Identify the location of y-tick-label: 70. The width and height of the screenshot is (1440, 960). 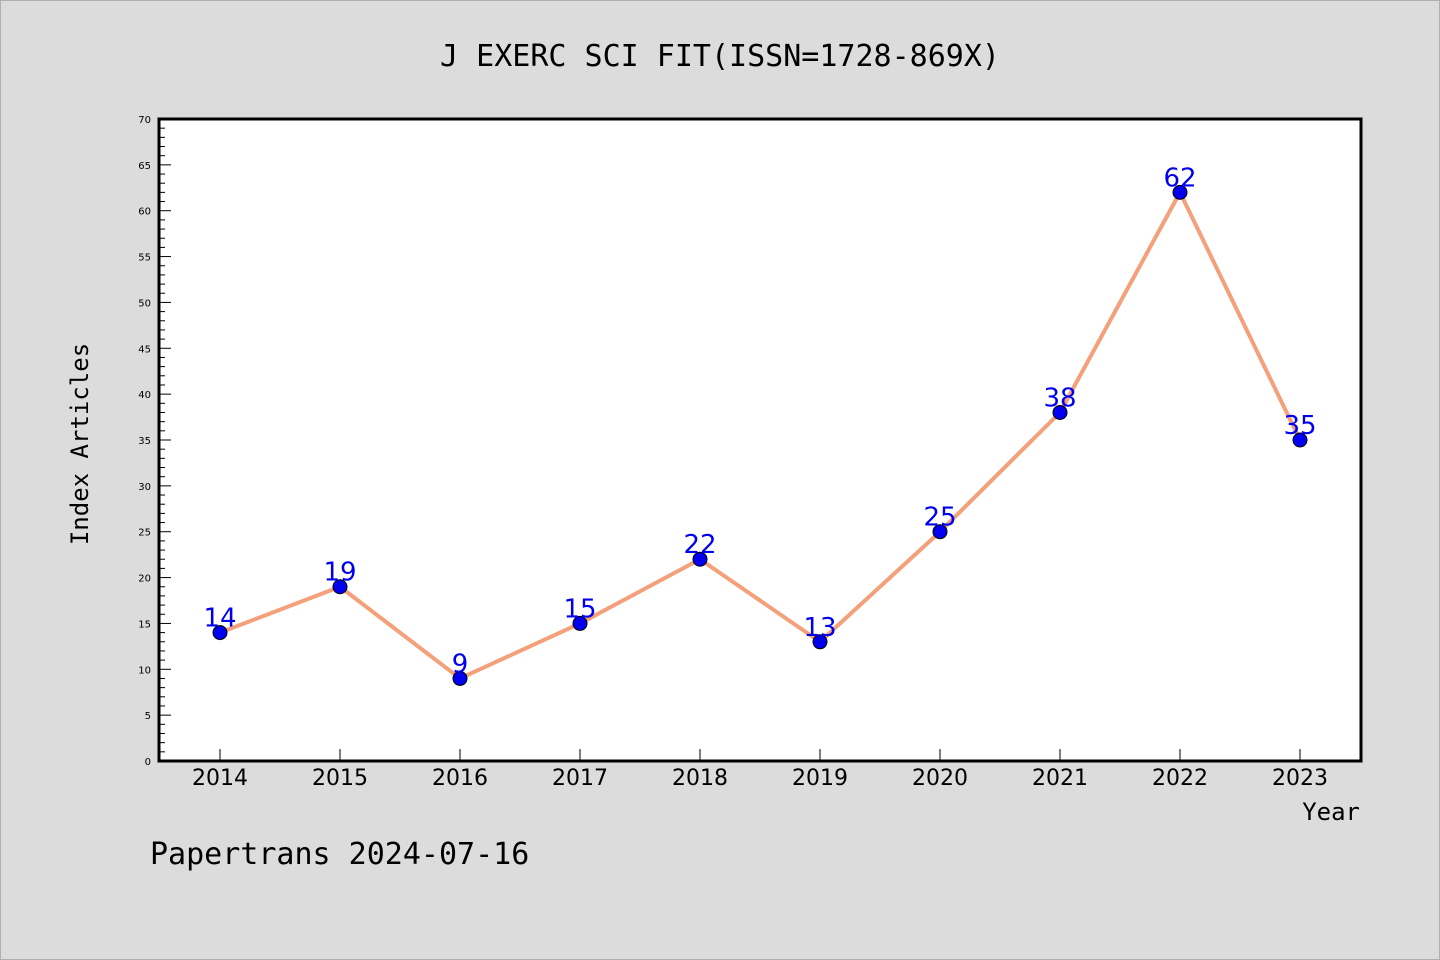
(144, 120).